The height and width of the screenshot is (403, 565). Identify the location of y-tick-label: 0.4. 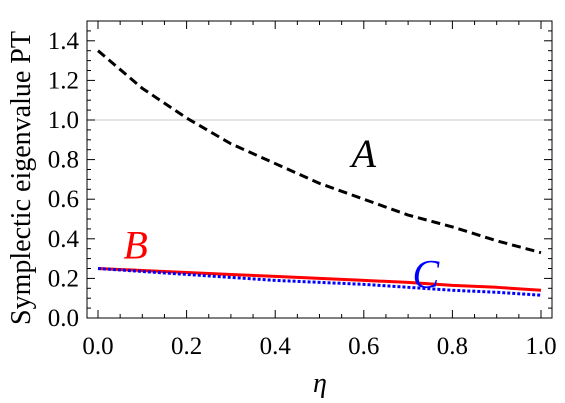
(64, 239).